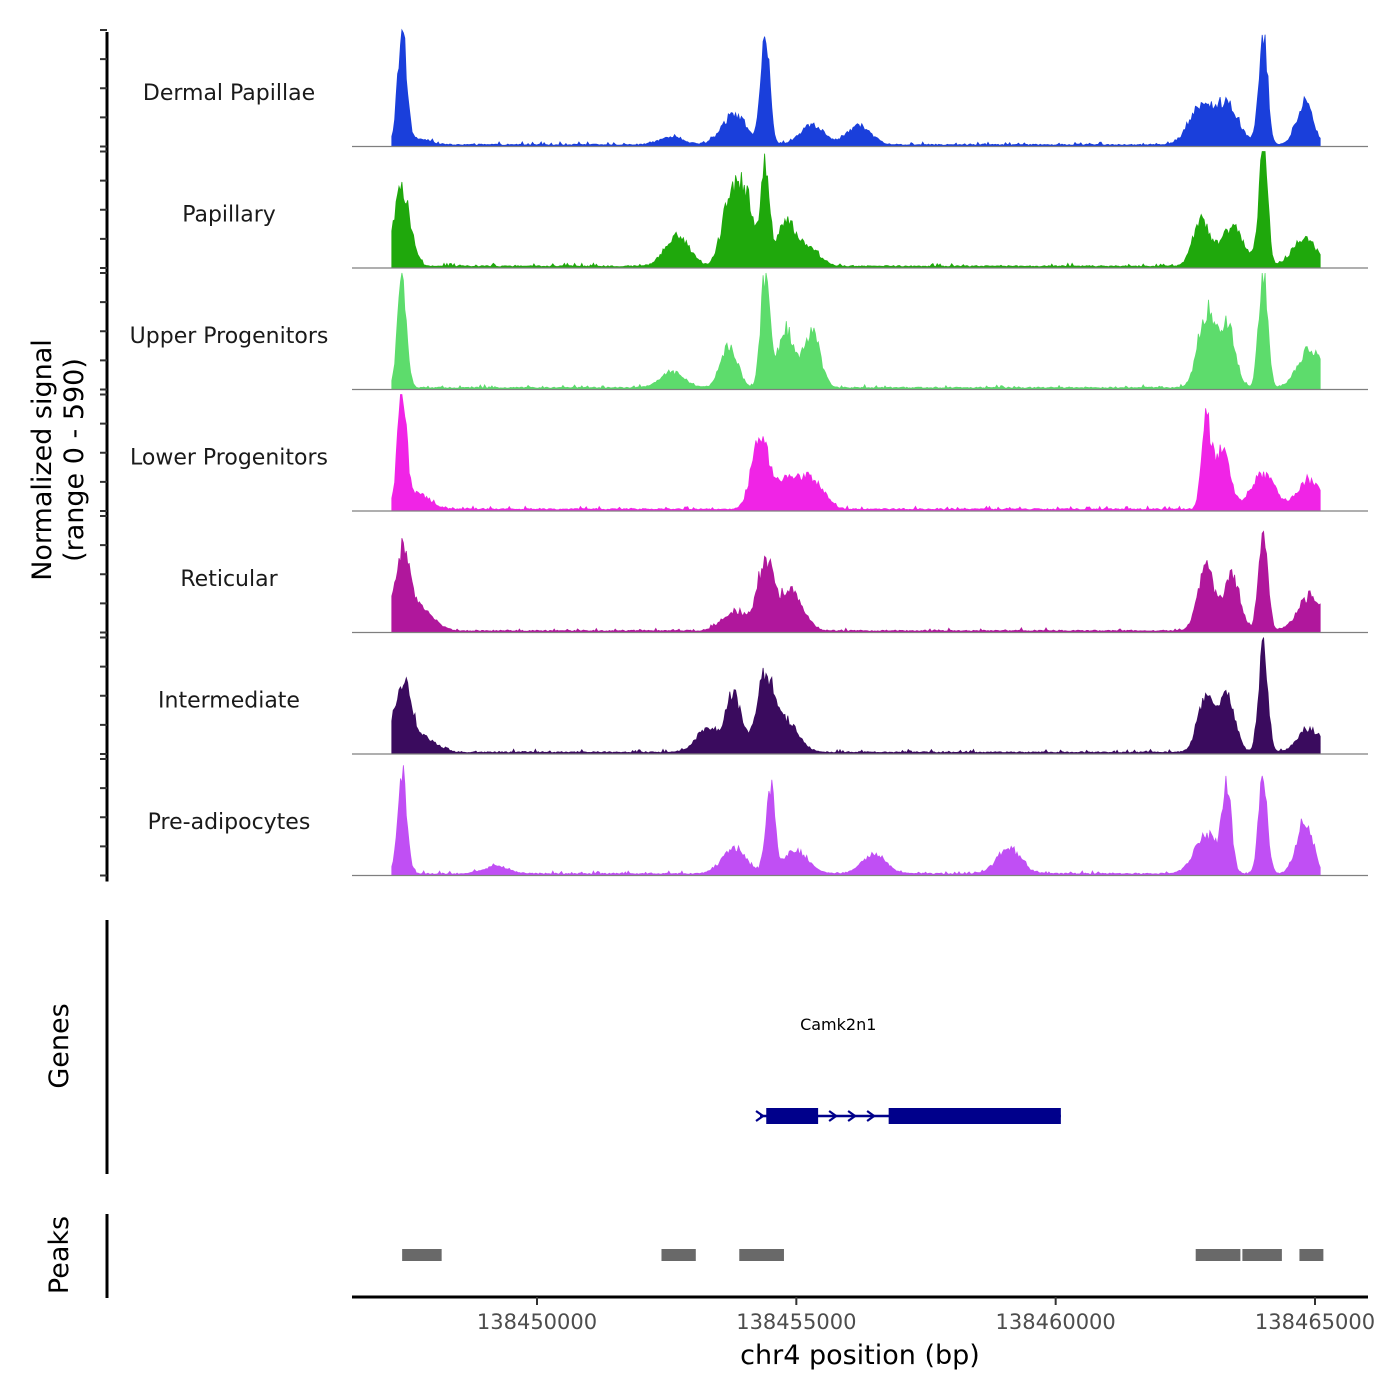 Image resolution: width=1400 pixels, height=1400 pixels. What do you see at coordinates (229, 93) in the screenshot?
I see `track-label: Dermal Papillae` at bounding box center [229, 93].